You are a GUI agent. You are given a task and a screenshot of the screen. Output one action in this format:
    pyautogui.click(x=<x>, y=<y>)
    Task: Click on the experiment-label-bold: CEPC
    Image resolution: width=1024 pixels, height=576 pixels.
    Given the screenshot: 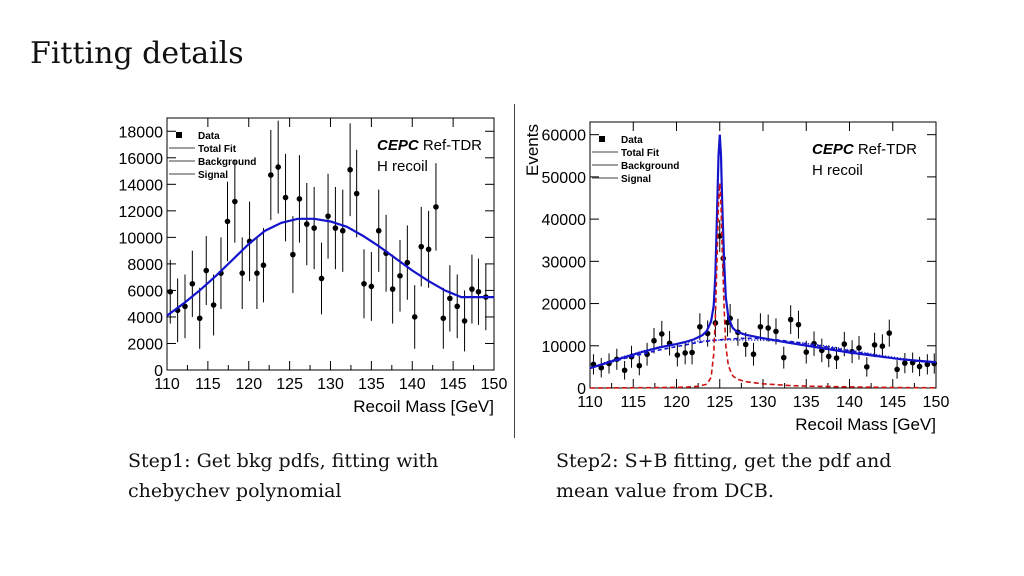 What is the action you would take?
    pyautogui.click(x=835, y=149)
    